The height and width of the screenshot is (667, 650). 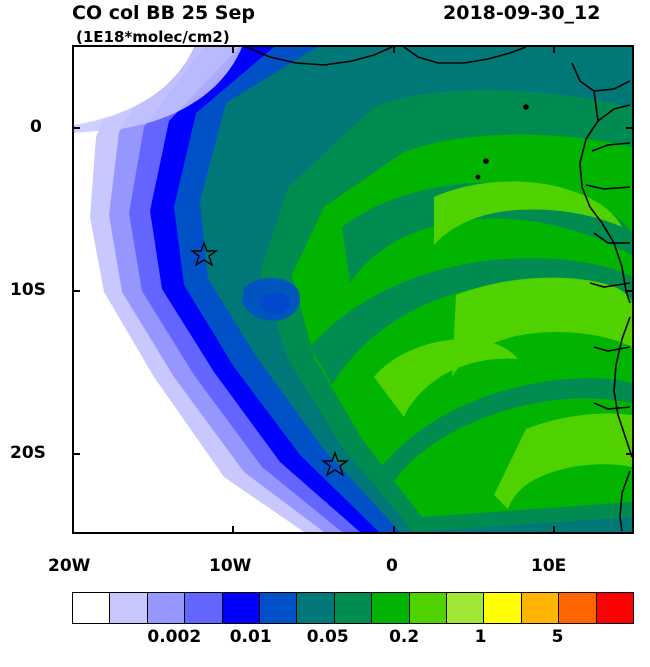 What do you see at coordinates (404, 637) in the screenshot?
I see `colorbar-label-3: 0.2` at bounding box center [404, 637].